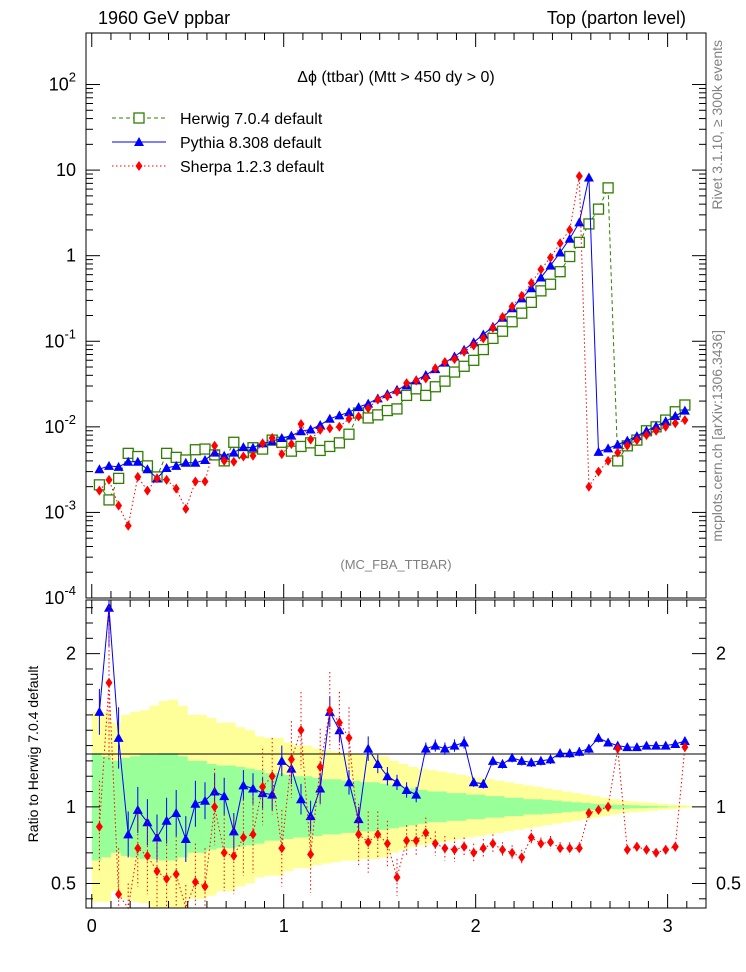 This screenshot has height=972, width=746. I want to click on x-tick-label: 3, so click(668, 926).